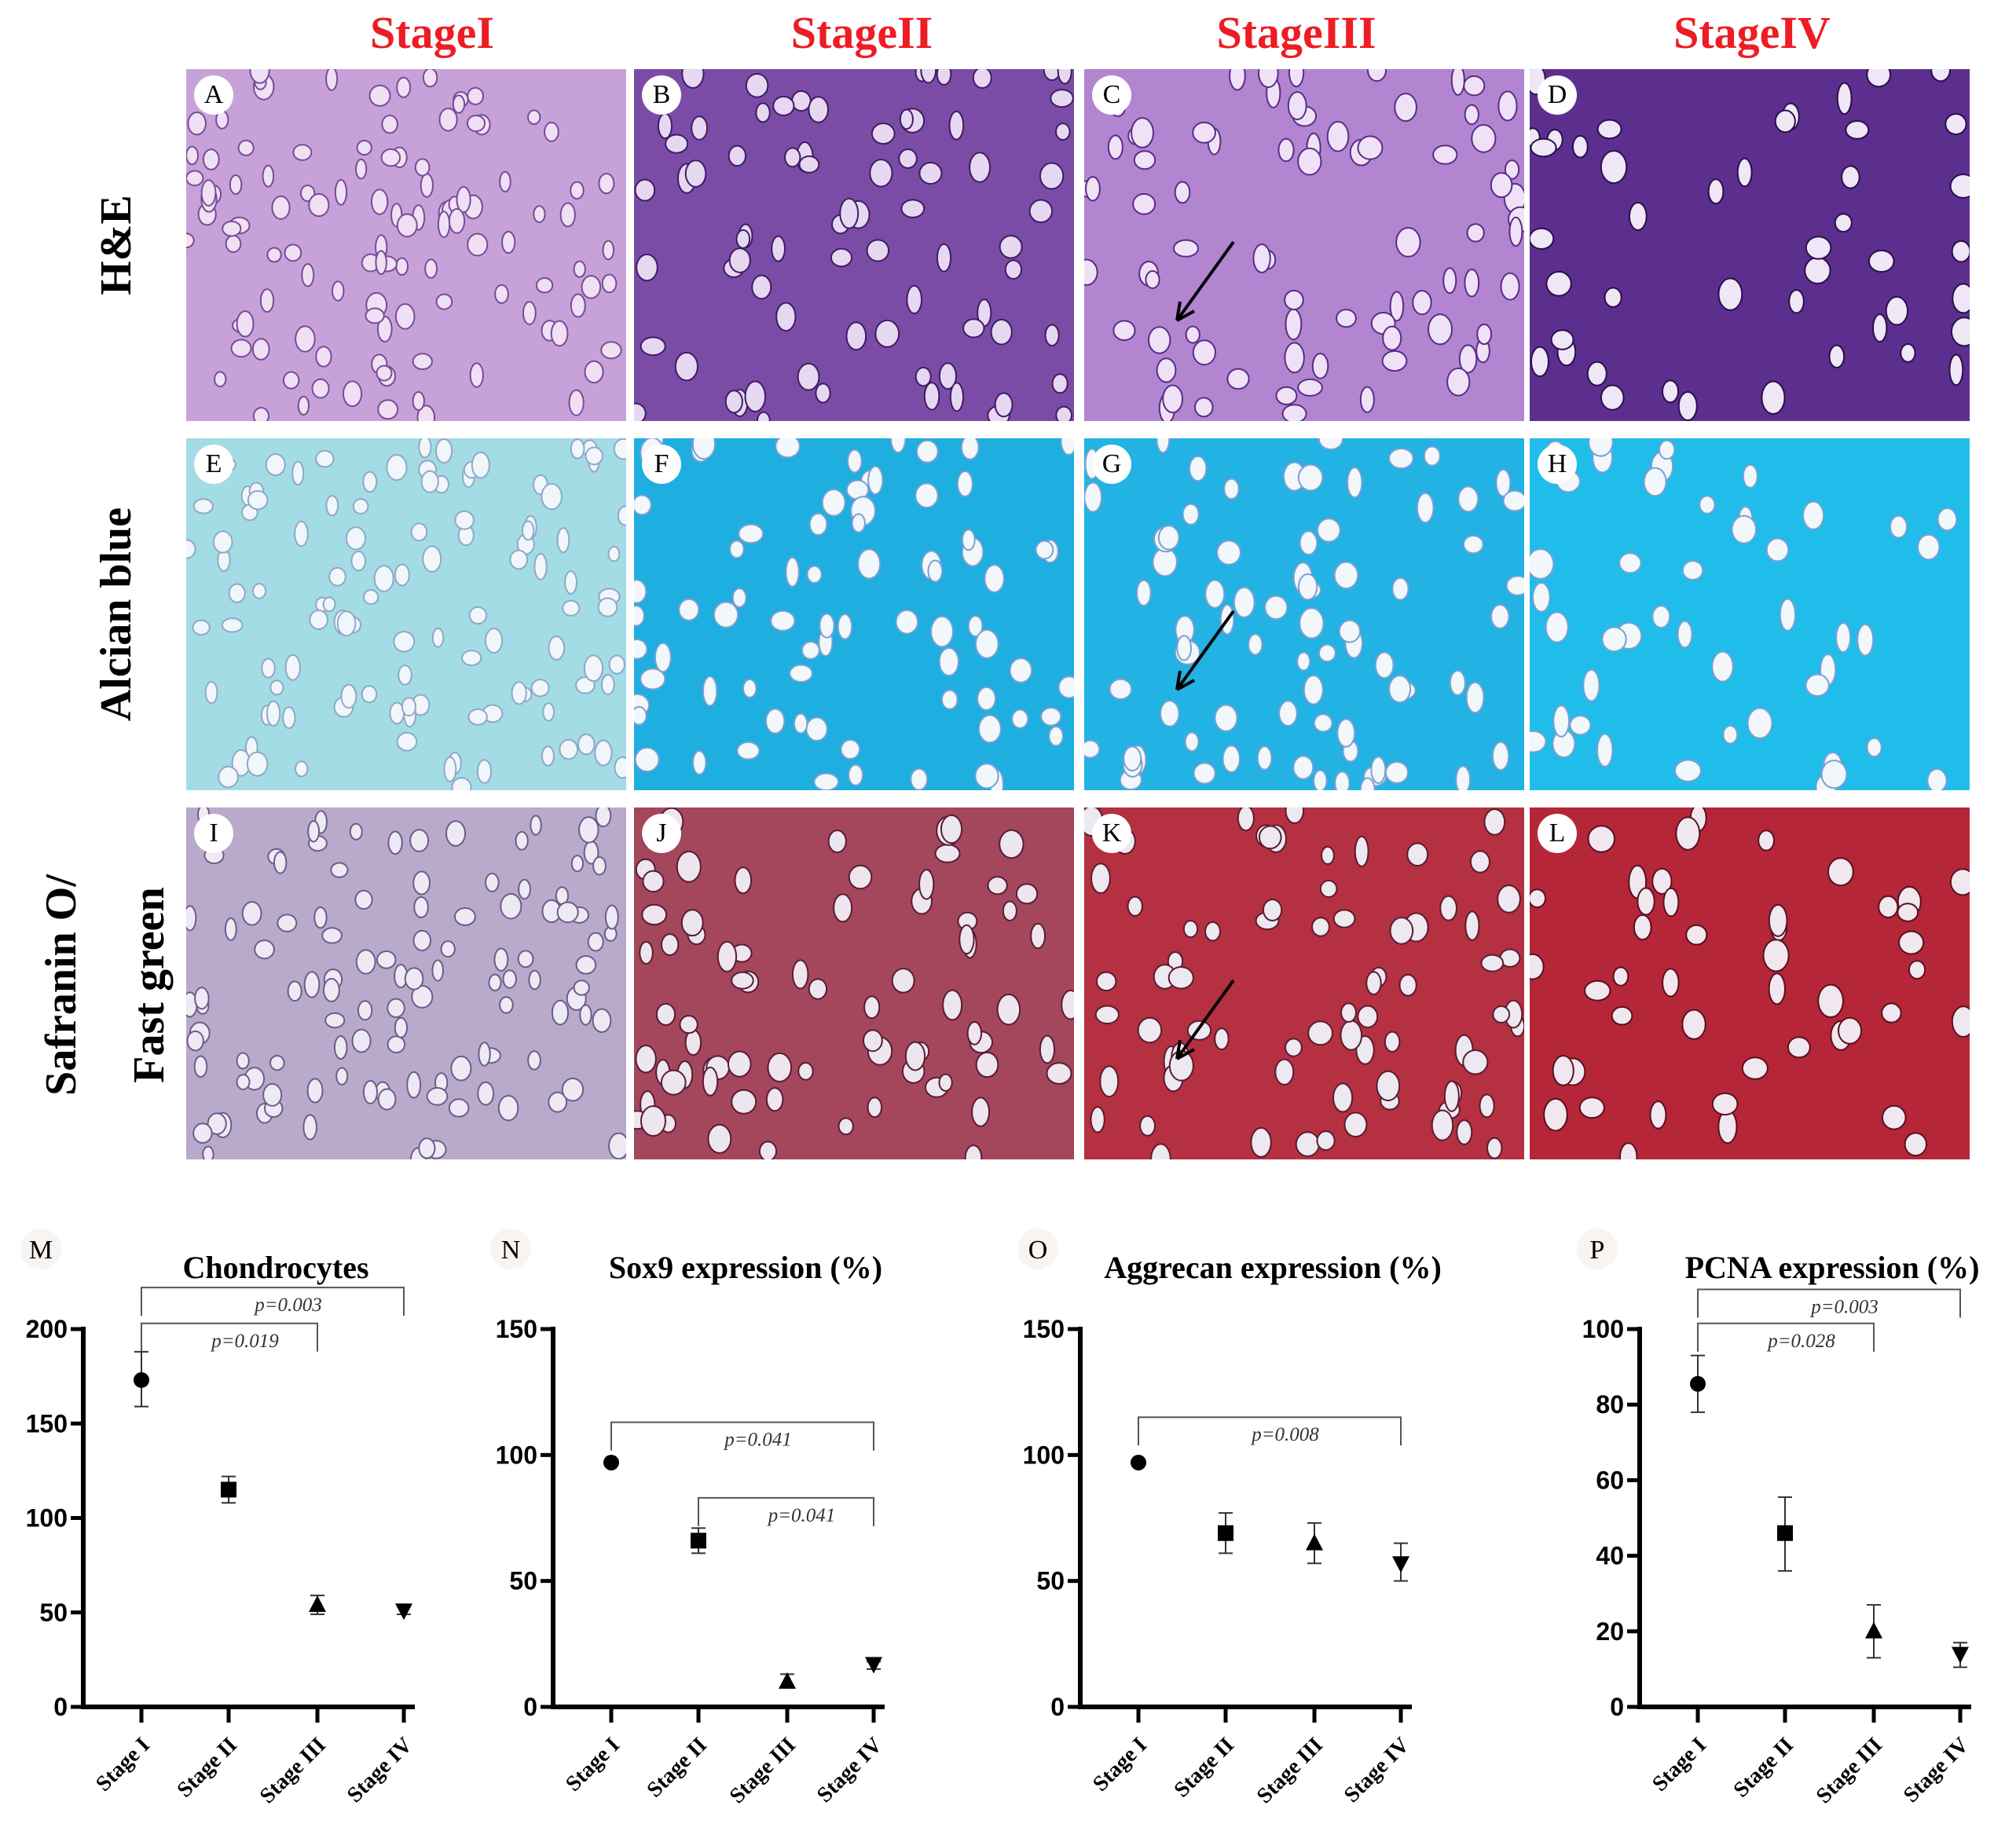  What do you see at coordinates (244, 1341) in the screenshot?
I see `p-value-label: p=0.019` at bounding box center [244, 1341].